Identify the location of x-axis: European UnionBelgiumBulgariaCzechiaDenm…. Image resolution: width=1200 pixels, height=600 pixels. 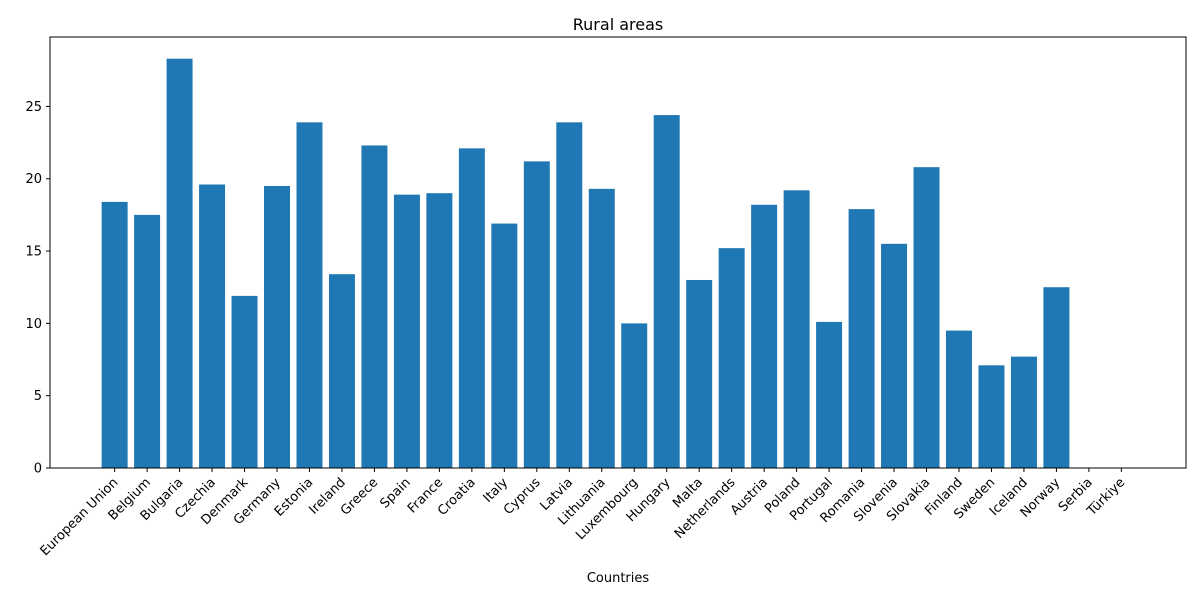
(583, 513).